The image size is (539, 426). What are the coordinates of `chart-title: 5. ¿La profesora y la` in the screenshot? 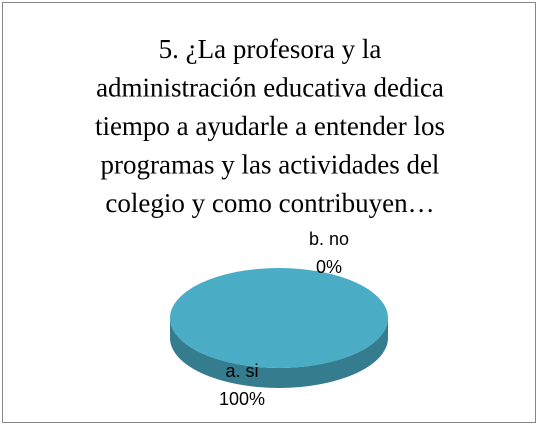 It's located at (270, 49).